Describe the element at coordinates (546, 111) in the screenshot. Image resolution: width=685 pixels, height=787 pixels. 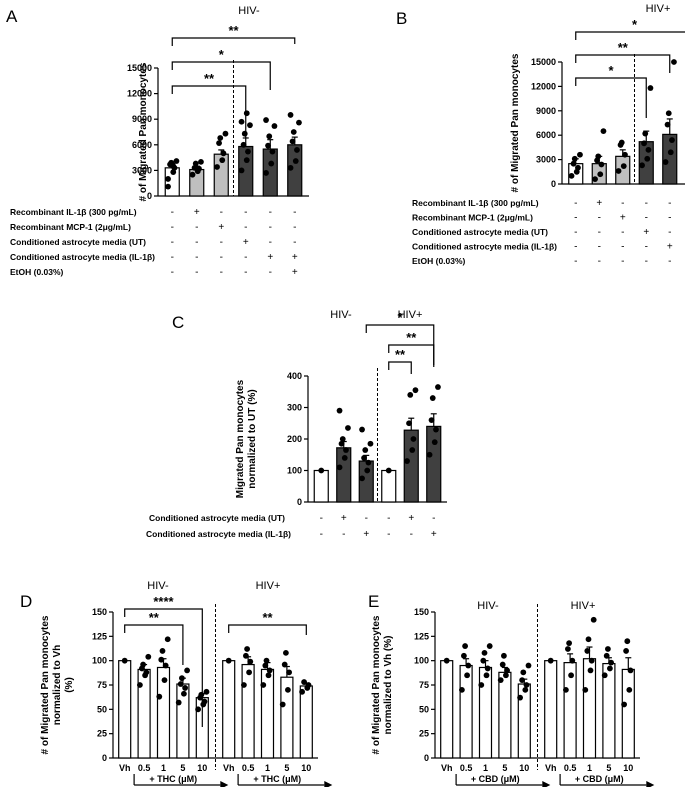
I see `y-tick-label: 9000` at that location.